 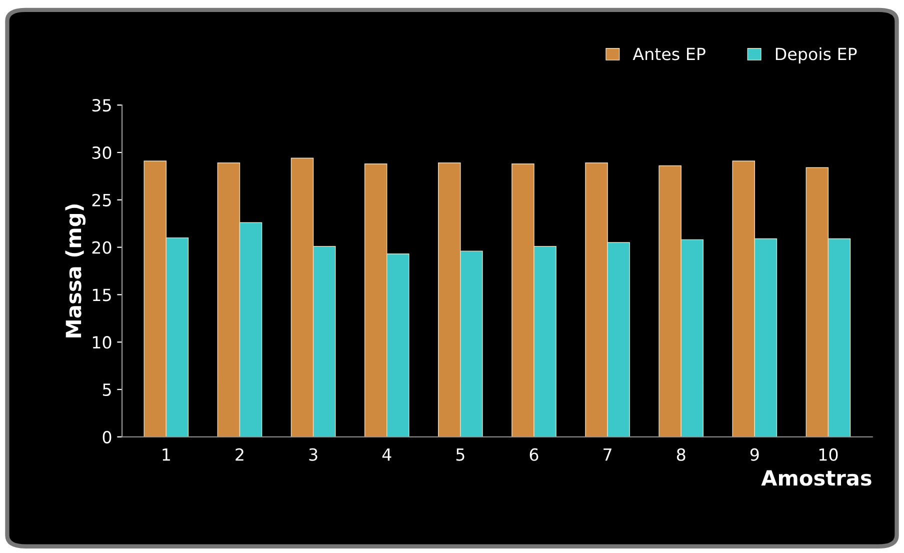 I want to click on x-tick-label: 2, so click(x=240, y=454).